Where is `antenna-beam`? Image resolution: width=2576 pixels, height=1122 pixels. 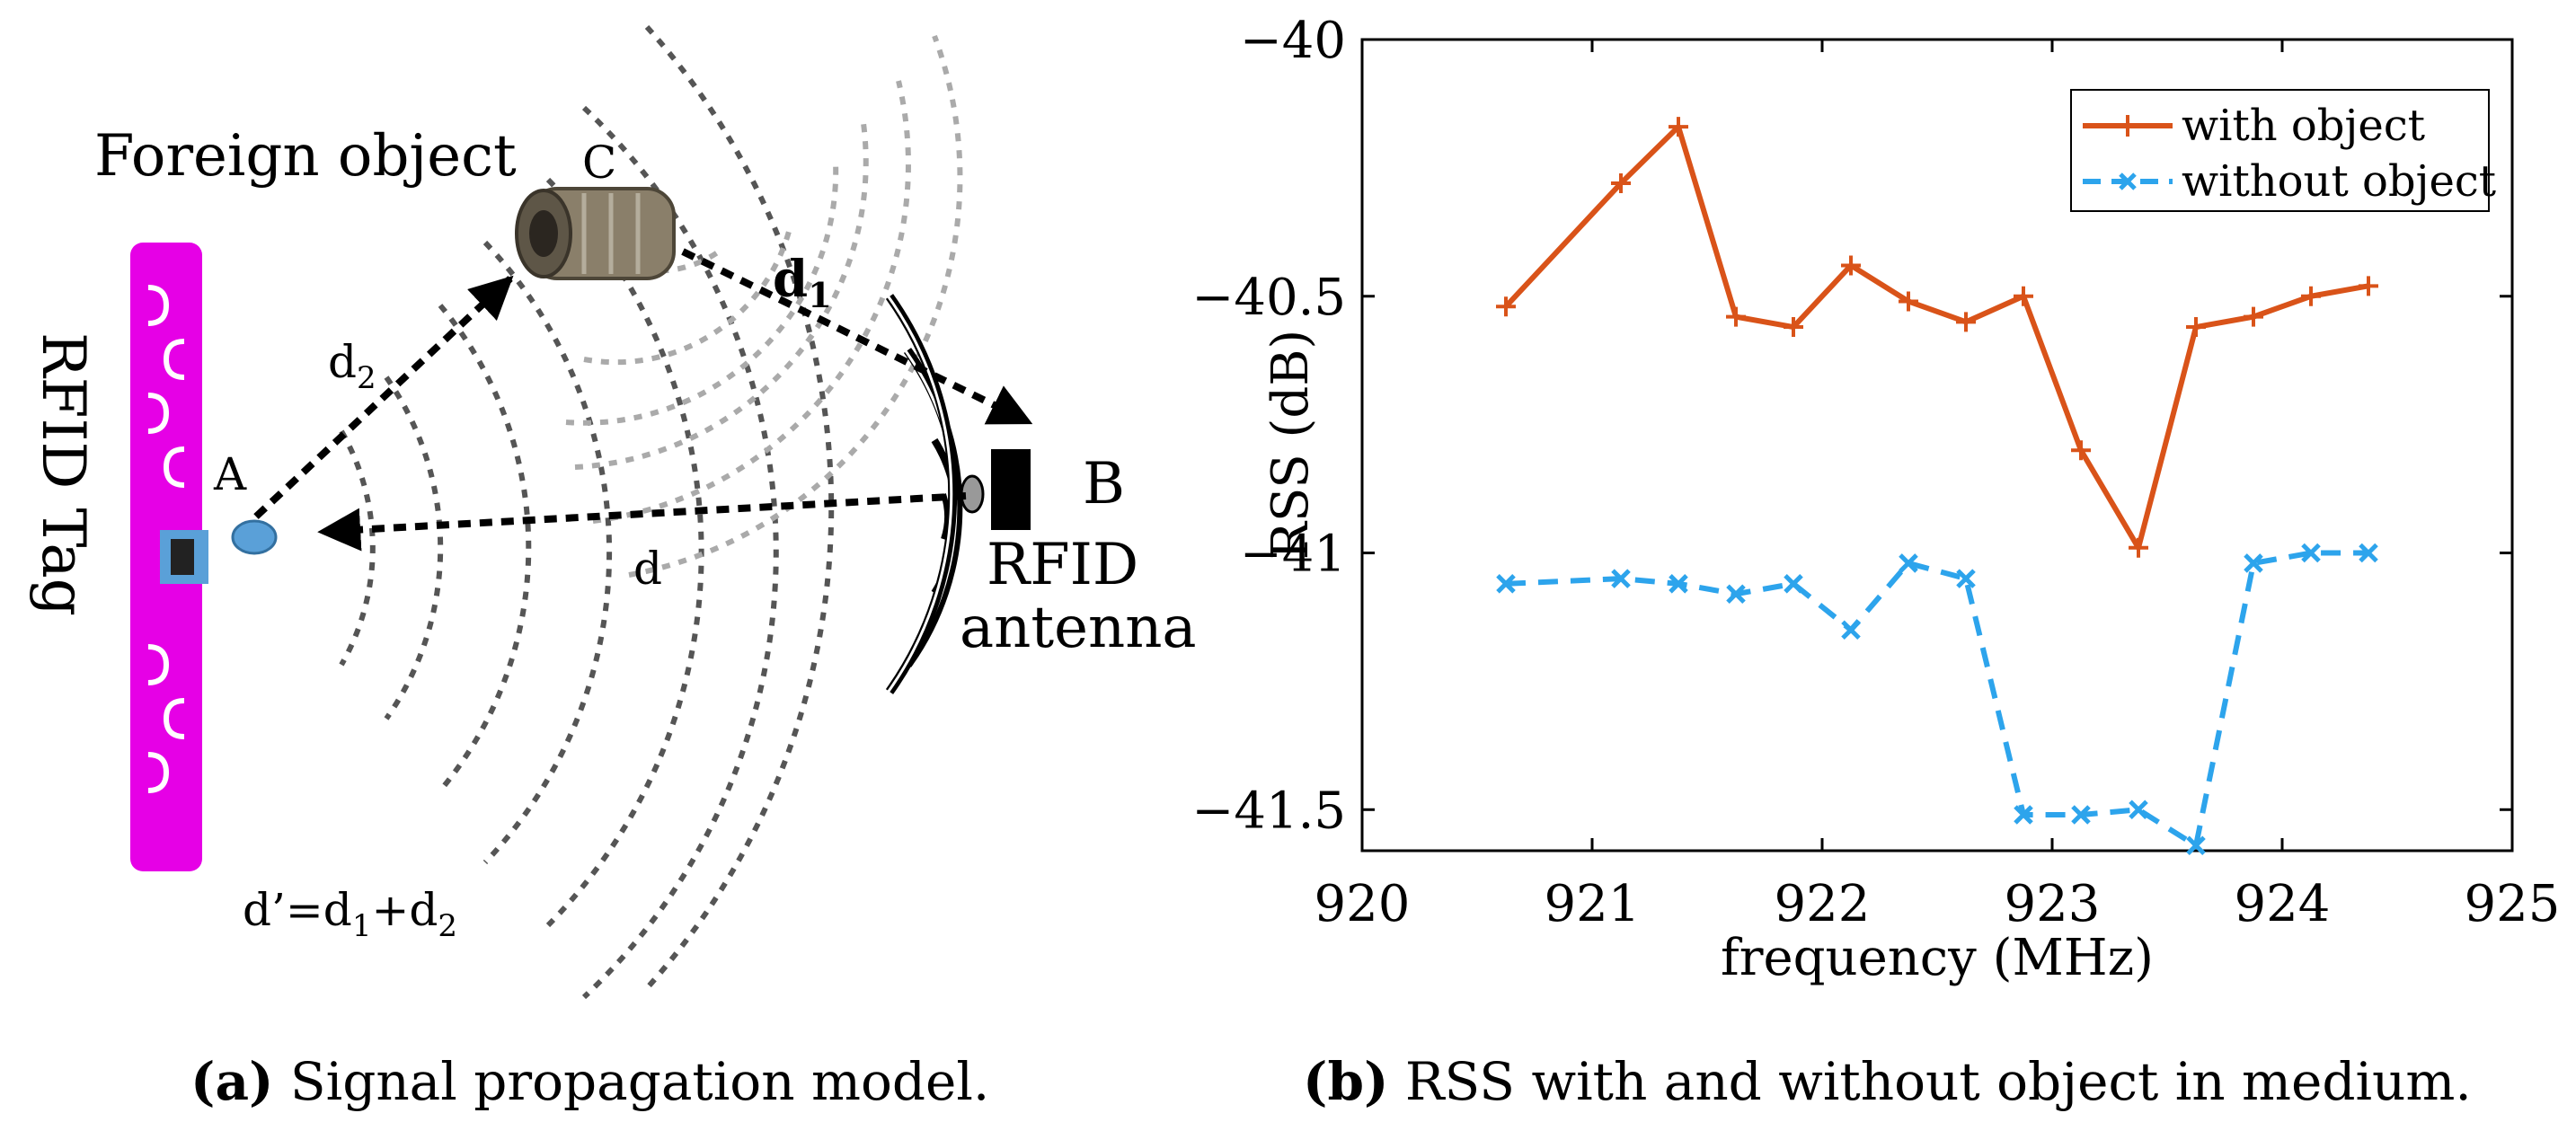 antenna-beam is located at coordinates (923, 494).